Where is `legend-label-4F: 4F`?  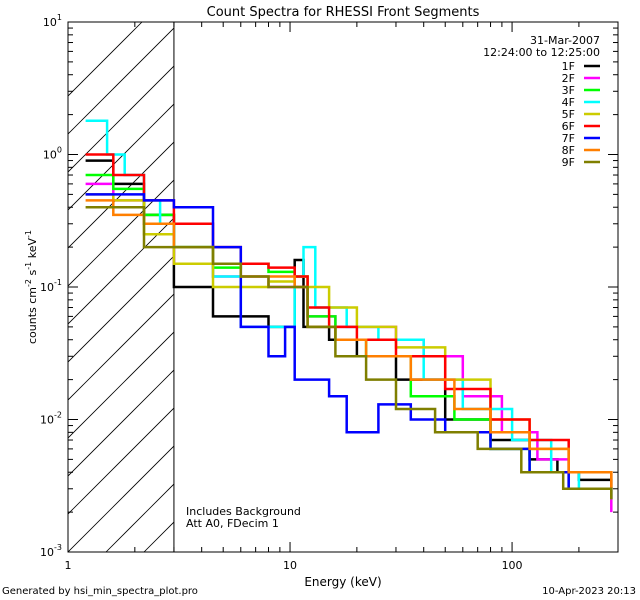 legend-label-4F: 4F is located at coordinates (568, 102).